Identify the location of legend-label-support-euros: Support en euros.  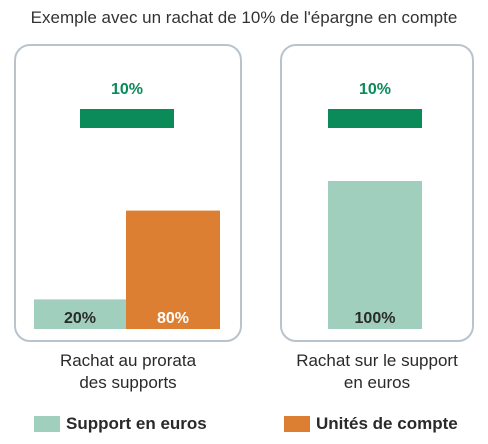
(136, 423).